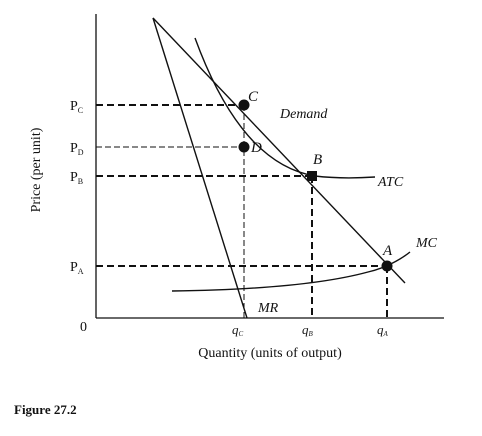  Describe the element at coordinates (244, 105) in the screenshot. I see `point-c-marker` at that location.